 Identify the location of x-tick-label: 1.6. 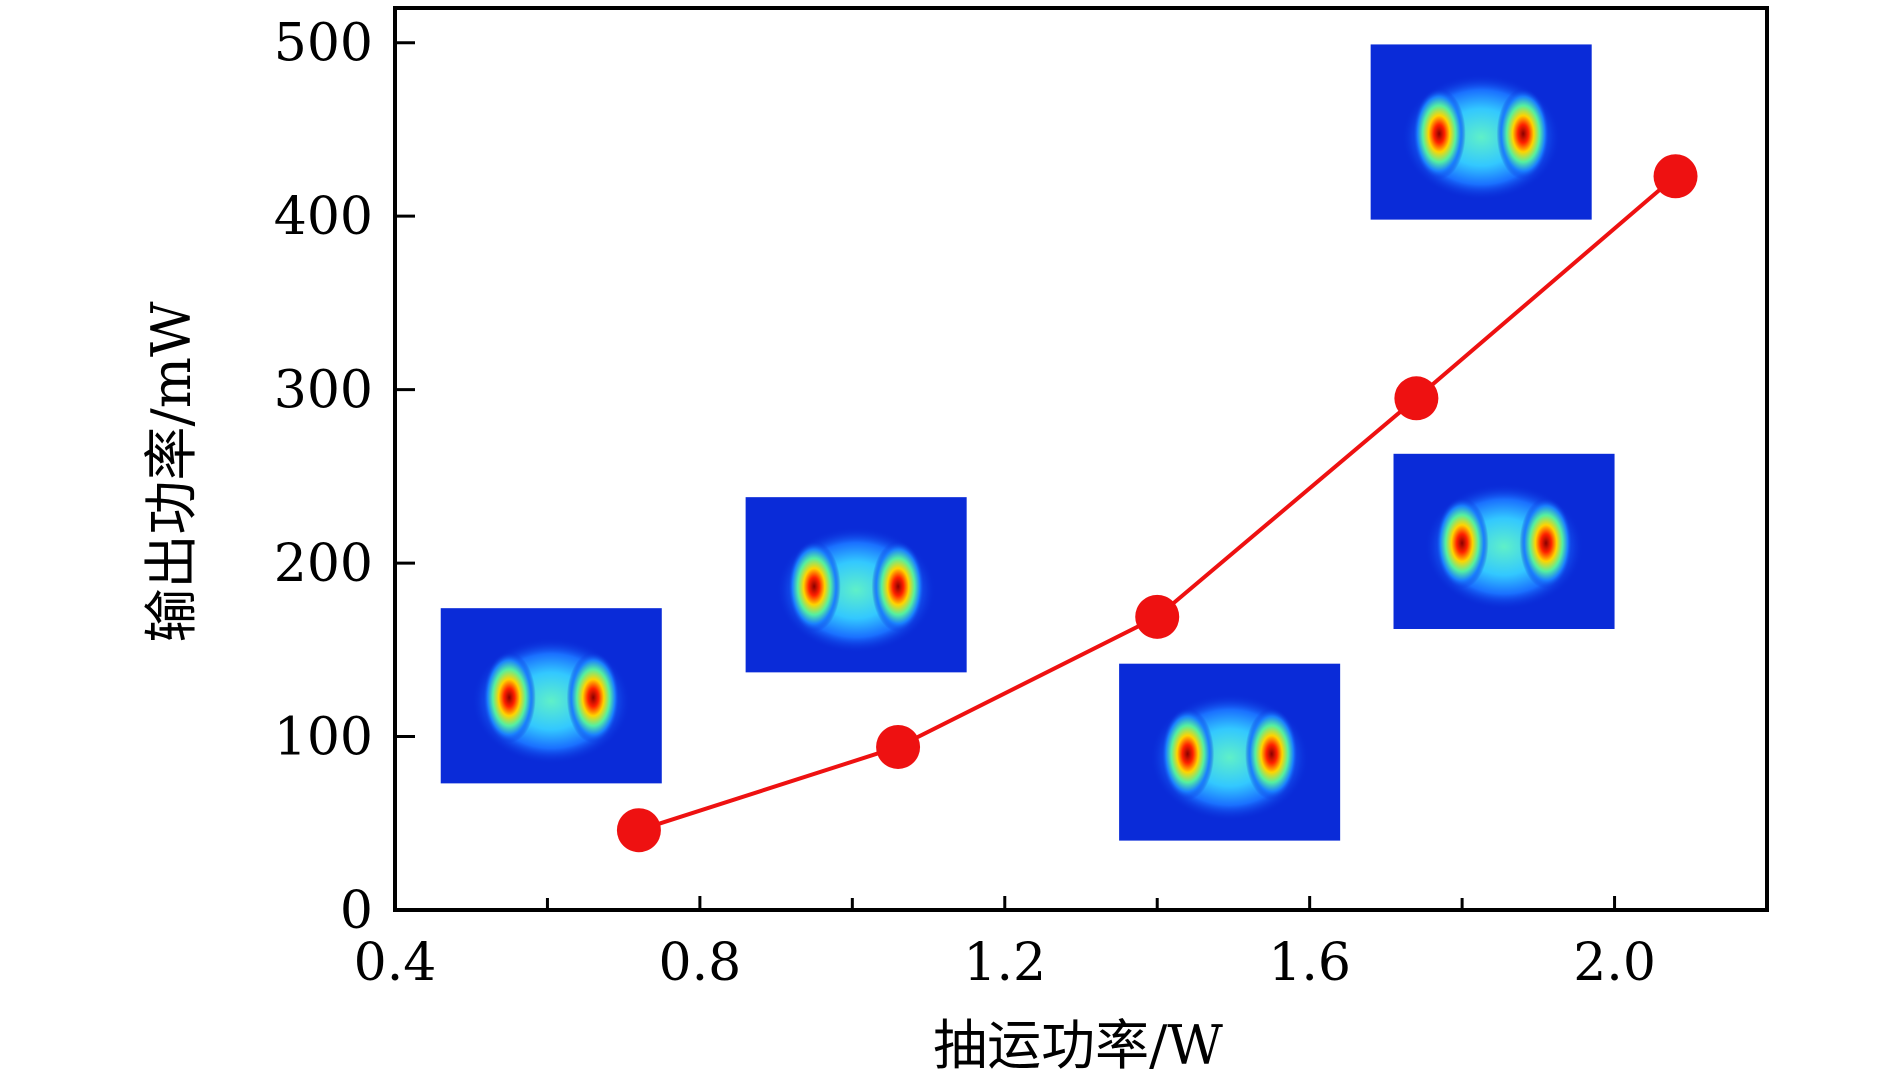
(1309, 963).